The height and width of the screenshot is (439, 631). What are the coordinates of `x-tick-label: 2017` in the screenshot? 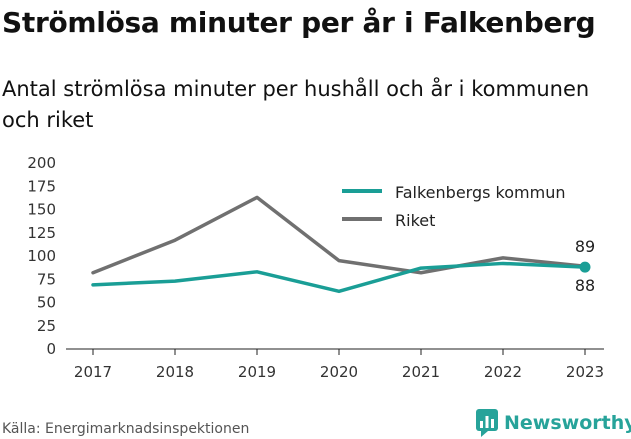 It's located at (93, 372).